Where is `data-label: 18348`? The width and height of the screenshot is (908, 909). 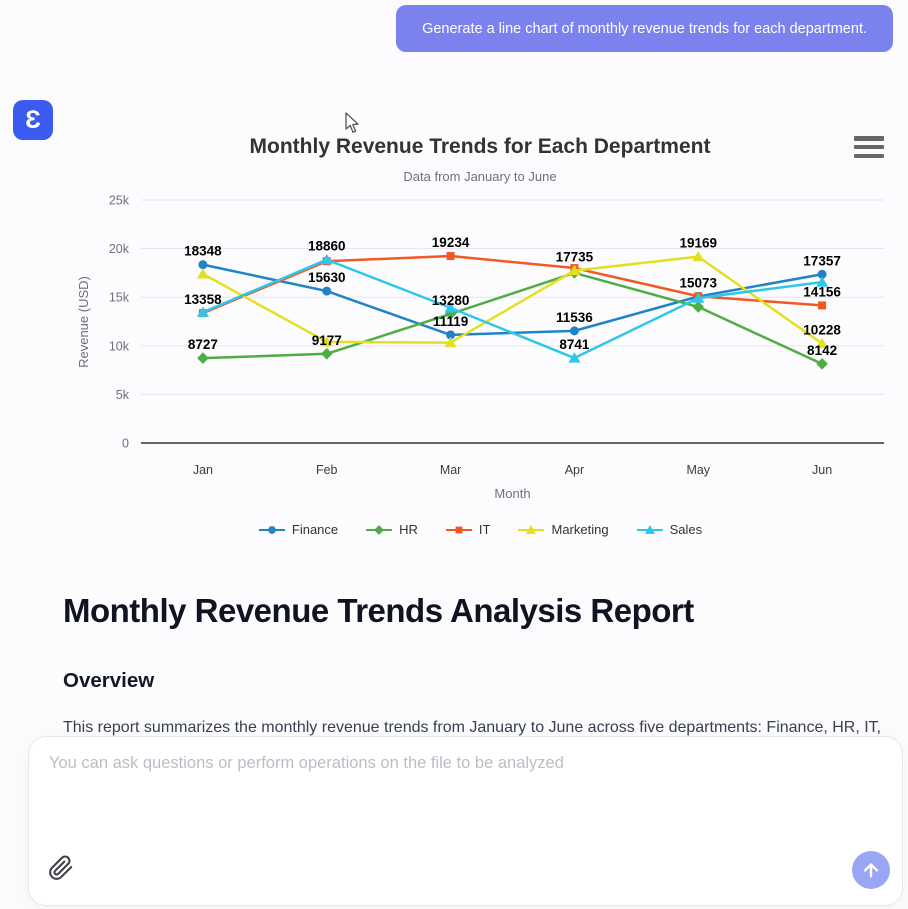 data-label: 18348 is located at coordinates (203, 251).